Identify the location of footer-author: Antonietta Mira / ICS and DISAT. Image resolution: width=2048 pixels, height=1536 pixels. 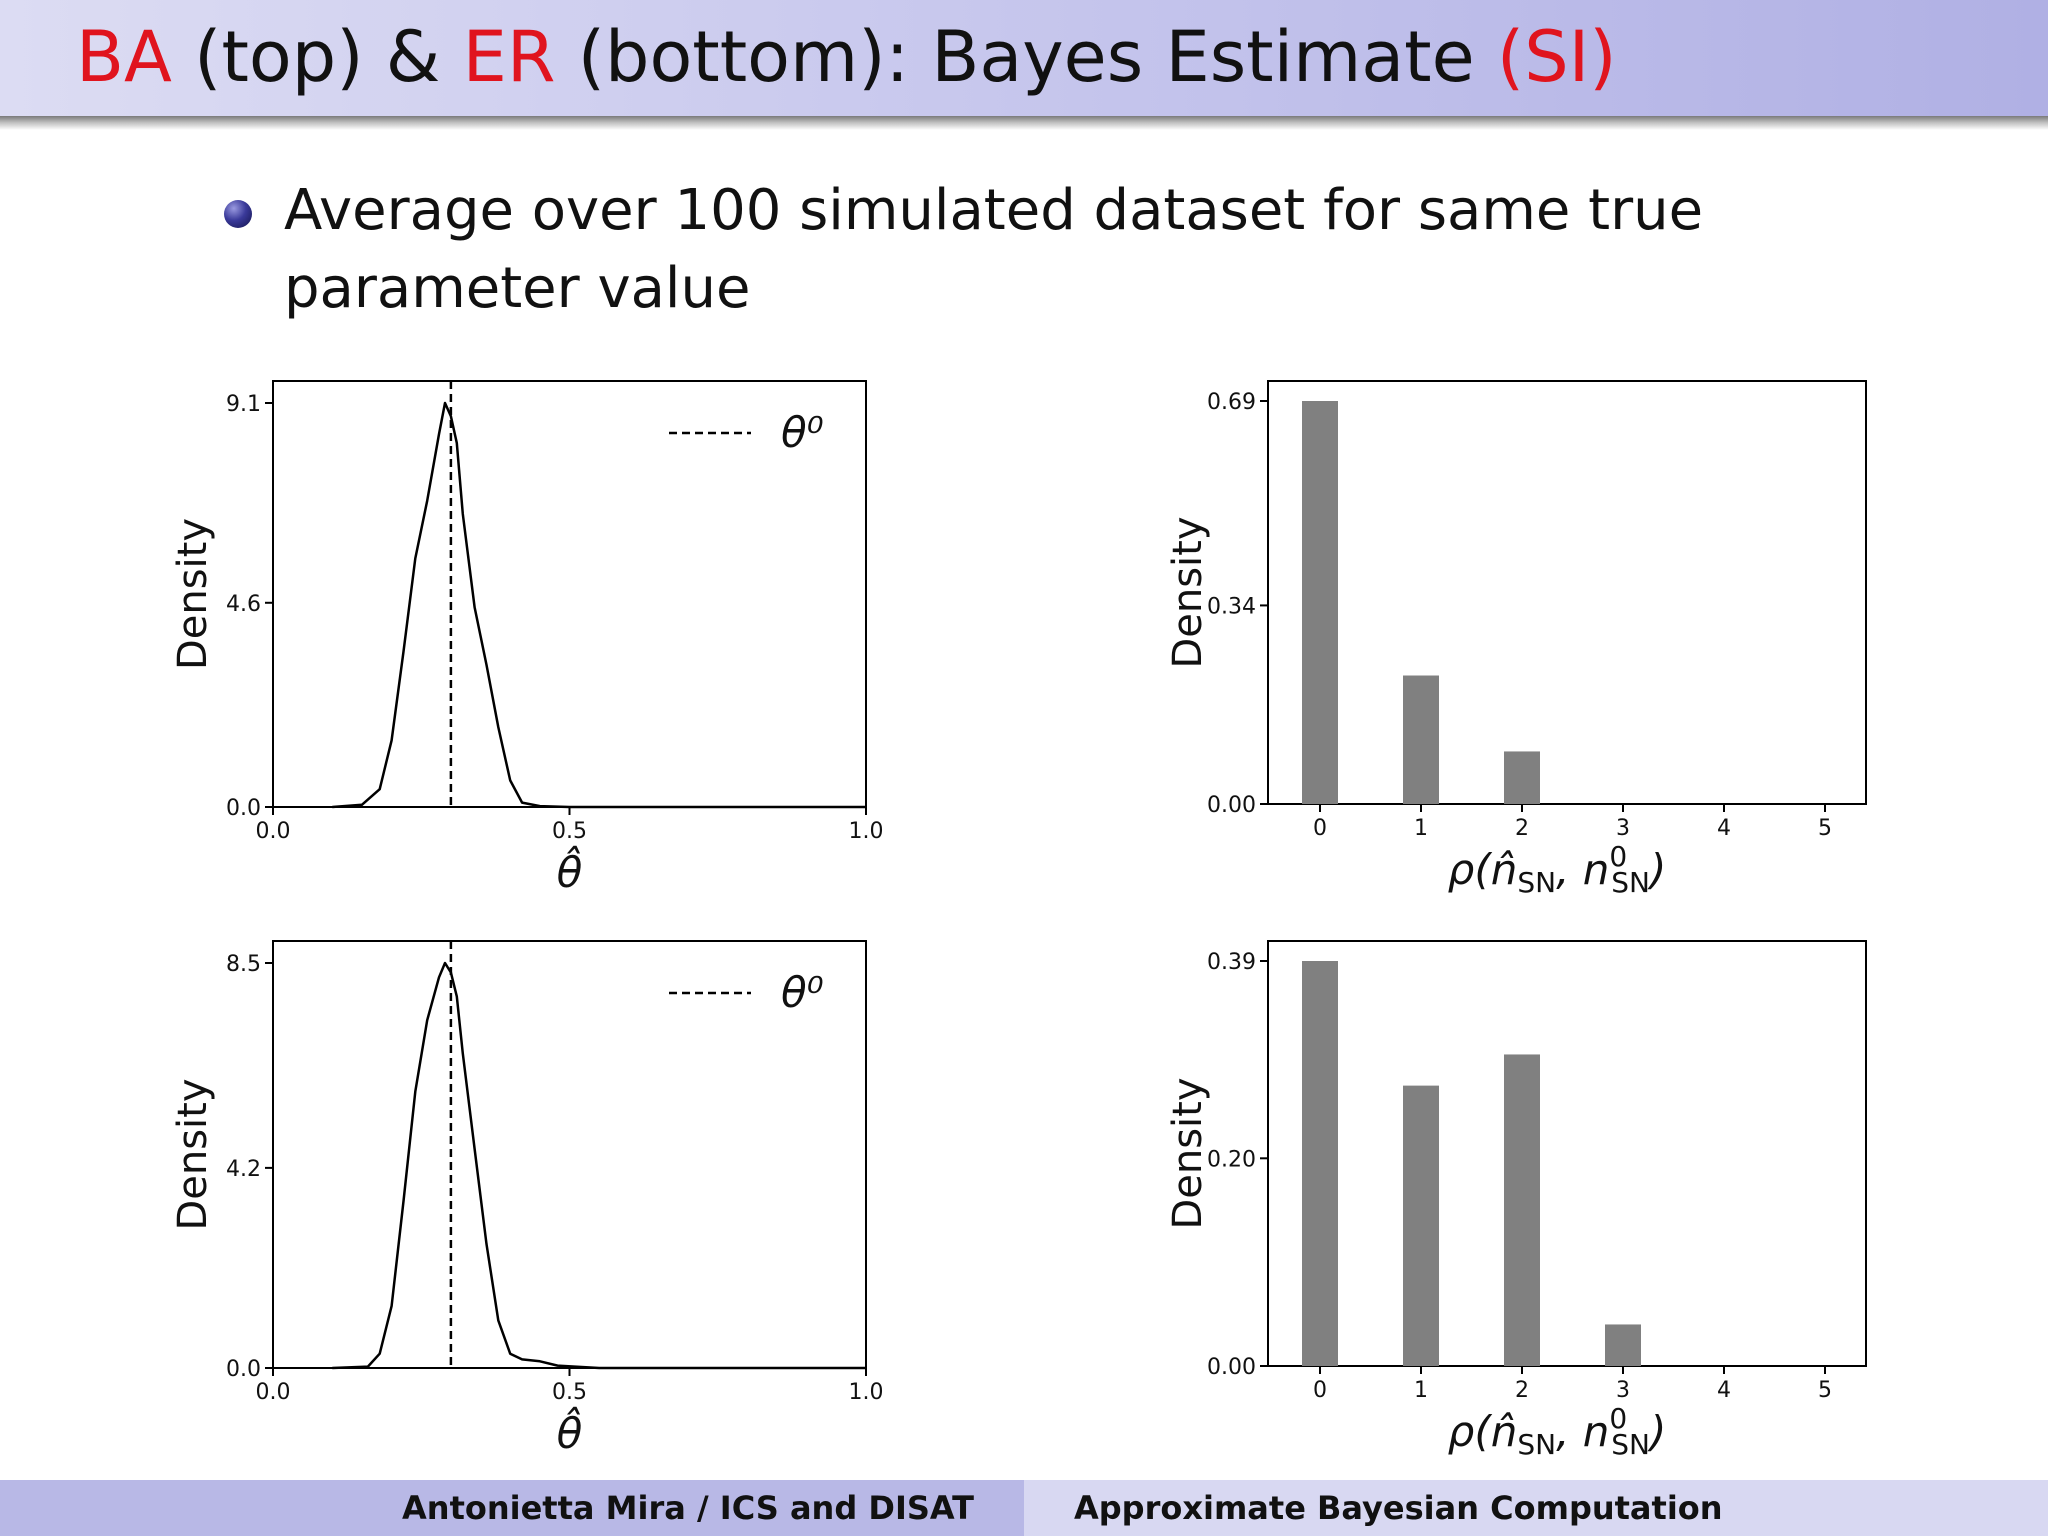
(512, 1508).